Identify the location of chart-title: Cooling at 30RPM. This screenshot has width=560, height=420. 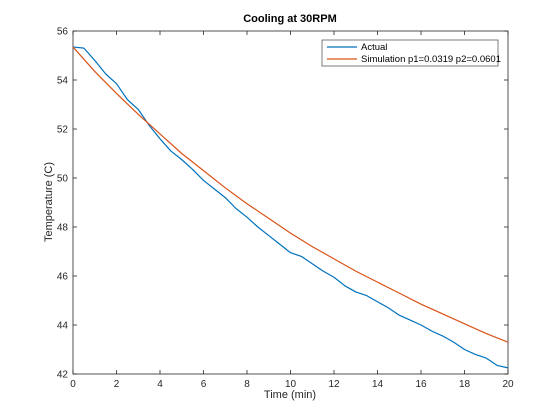
(290, 19).